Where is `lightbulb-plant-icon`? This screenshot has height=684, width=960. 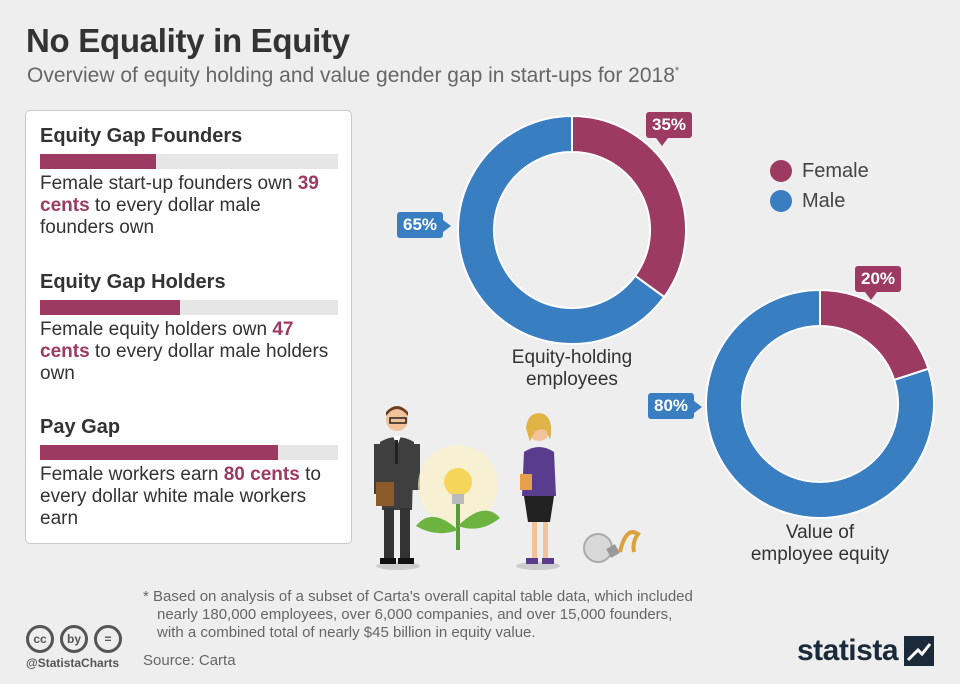 lightbulb-plant-icon is located at coordinates (458, 497).